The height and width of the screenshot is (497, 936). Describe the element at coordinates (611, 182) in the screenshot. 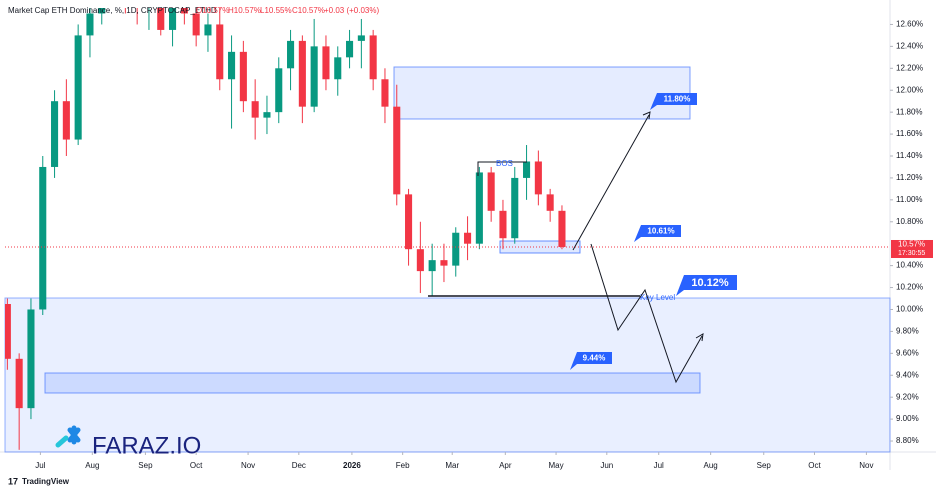

I see `arrow-up` at that location.